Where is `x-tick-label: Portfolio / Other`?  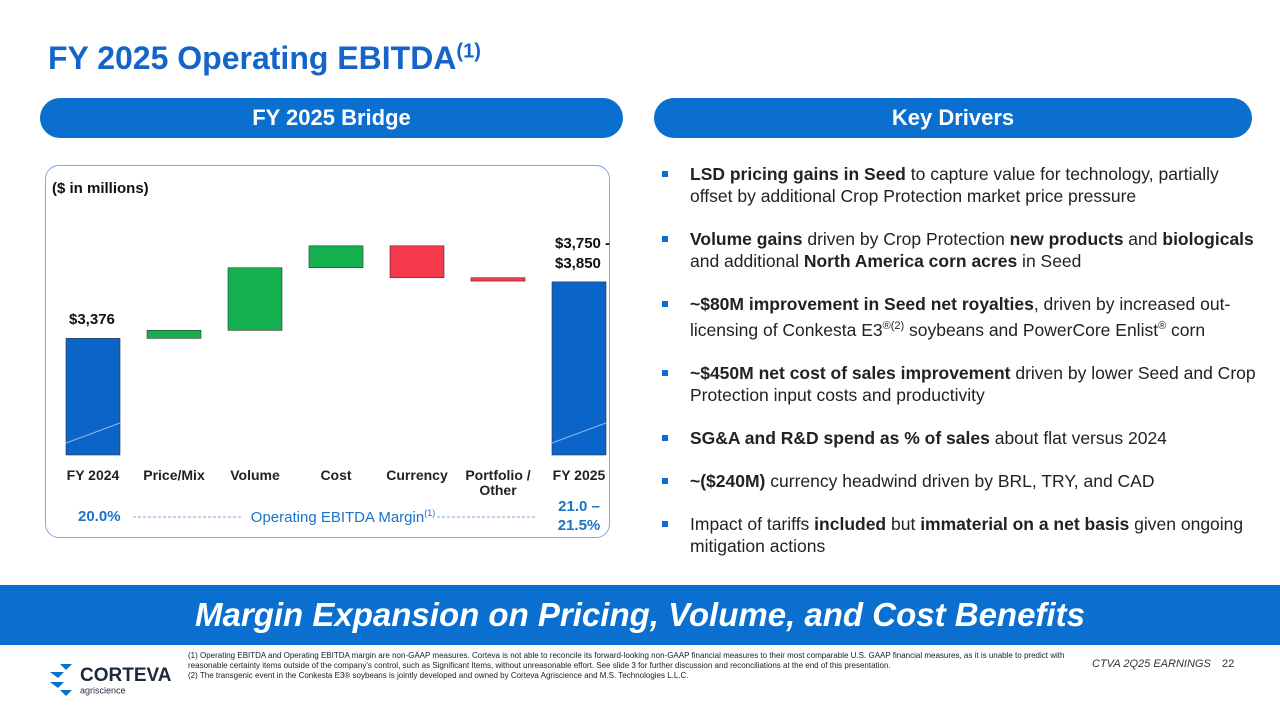 x-tick-label: Portfolio / Other is located at coordinates (498, 482).